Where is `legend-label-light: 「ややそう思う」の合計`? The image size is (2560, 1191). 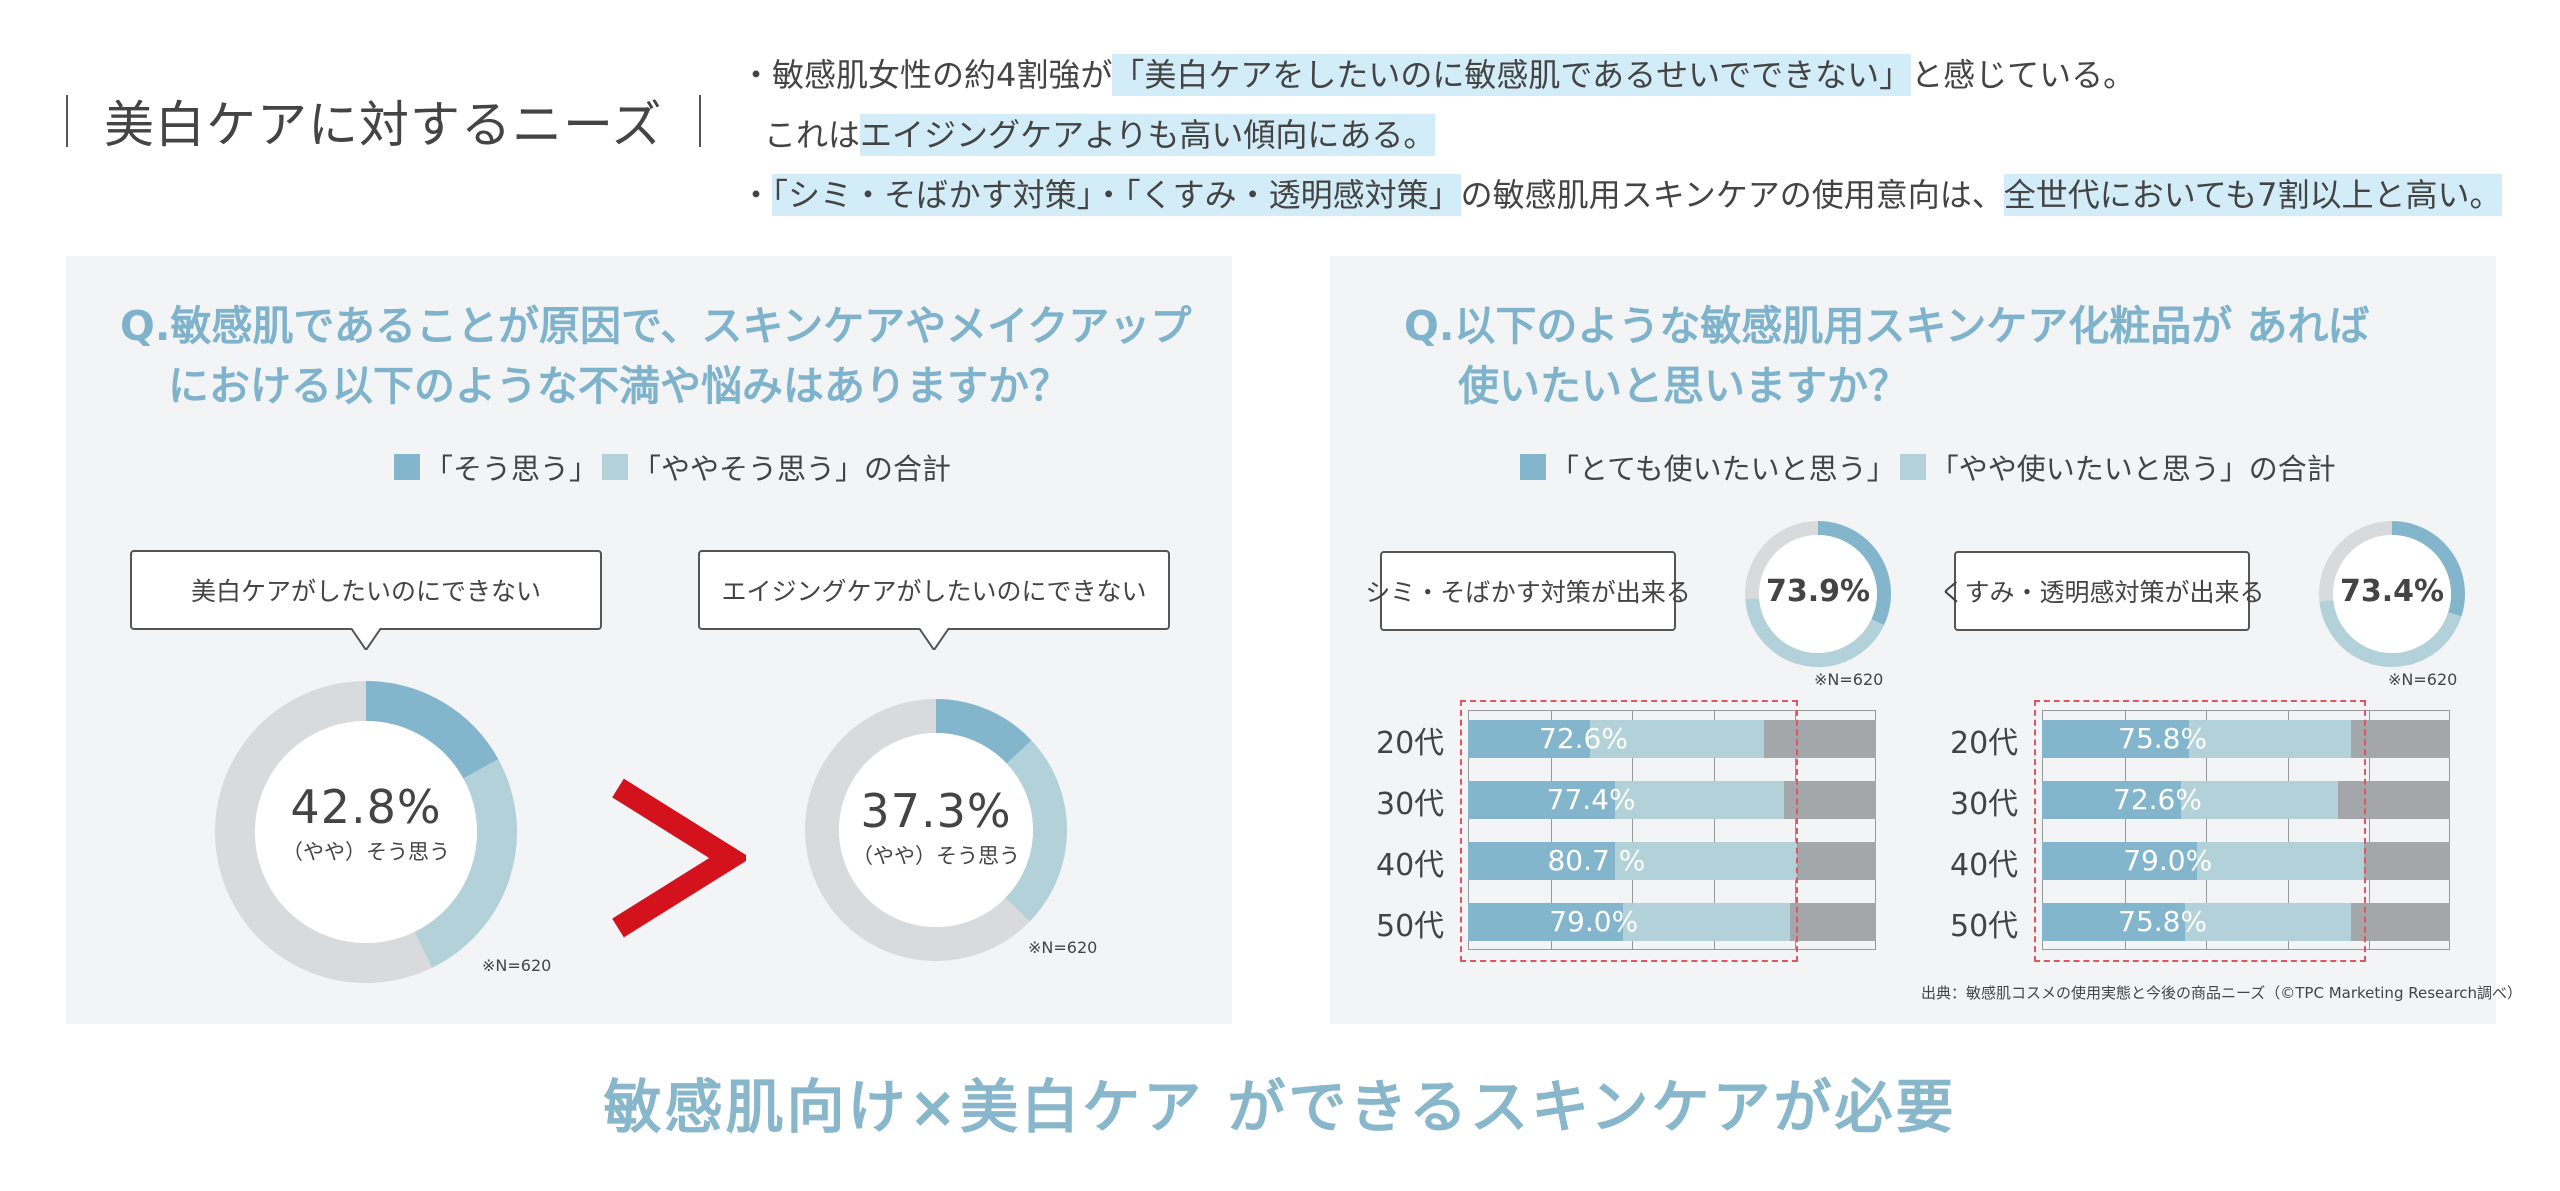
legend-label-light: 「ややそう思う」の合計 is located at coordinates (792, 469).